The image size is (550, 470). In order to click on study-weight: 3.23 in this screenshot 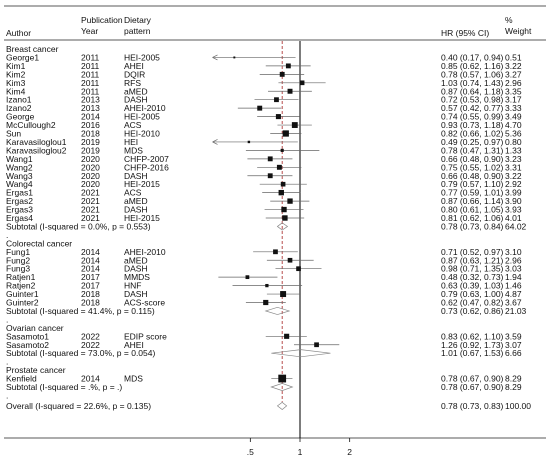, I will do `click(513, 159)`.